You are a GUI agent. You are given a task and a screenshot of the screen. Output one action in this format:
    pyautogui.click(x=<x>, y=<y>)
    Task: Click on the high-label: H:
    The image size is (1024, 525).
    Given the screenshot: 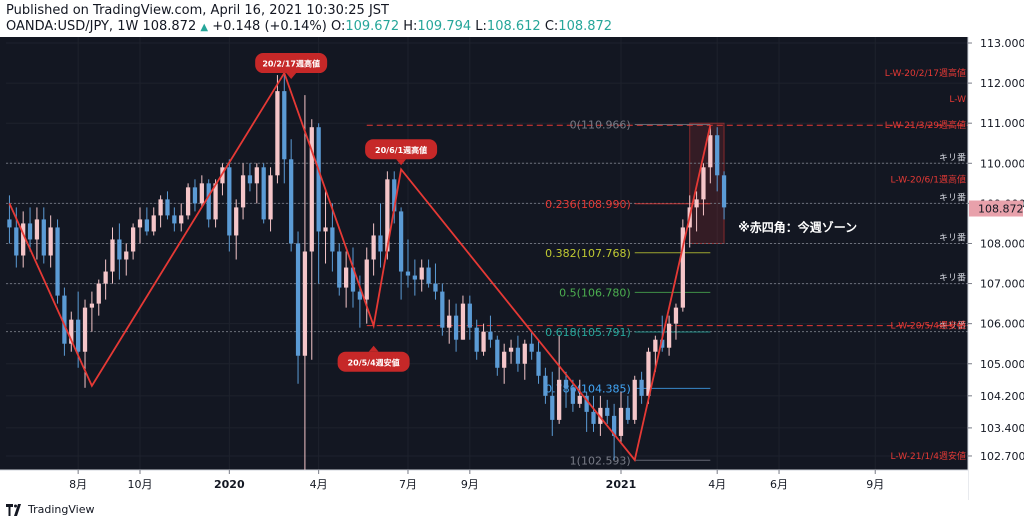 What is the action you would take?
    pyautogui.click(x=410, y=26)
    